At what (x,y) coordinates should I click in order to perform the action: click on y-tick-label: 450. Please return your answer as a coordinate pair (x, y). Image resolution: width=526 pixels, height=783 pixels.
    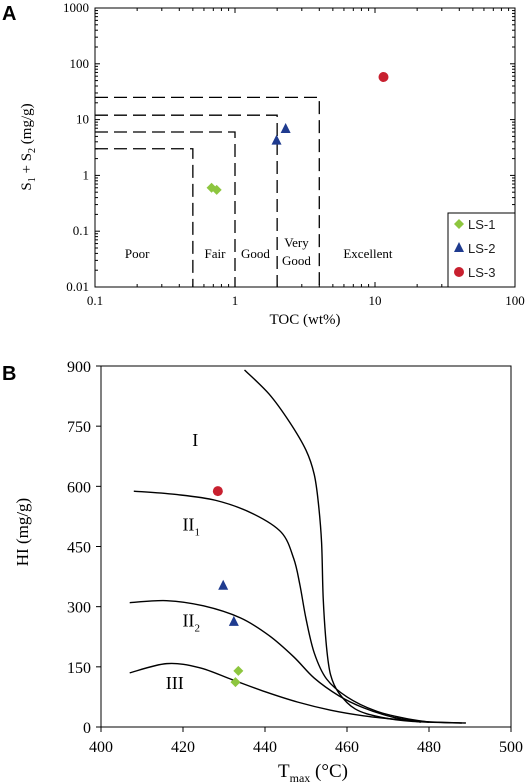
    Looking at the image, I should click on (79, 548).